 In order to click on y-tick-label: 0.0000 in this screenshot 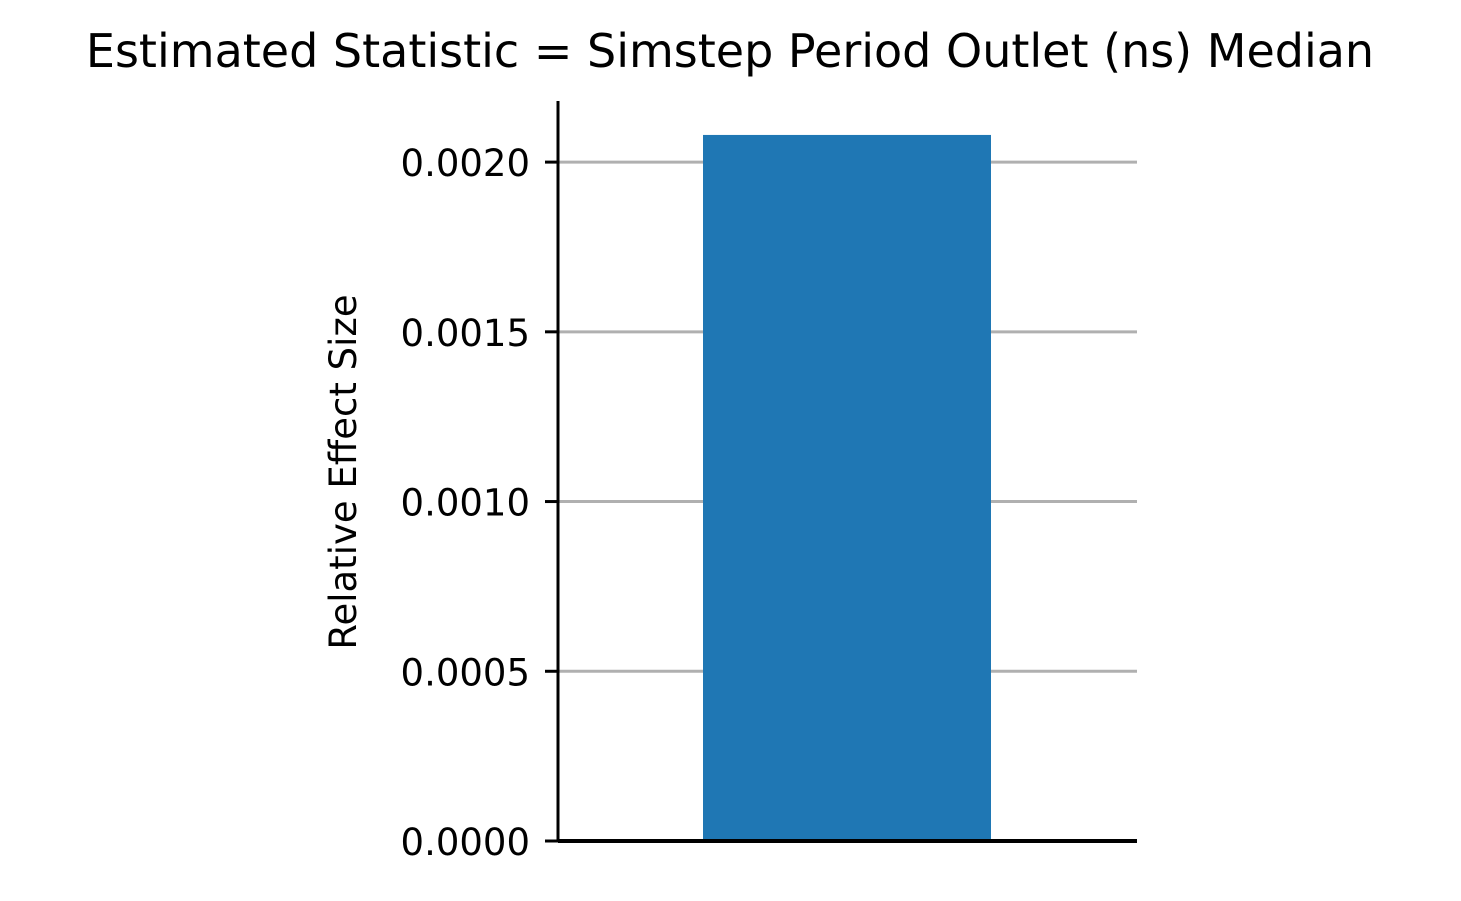, I will do `click(465, 842)`.